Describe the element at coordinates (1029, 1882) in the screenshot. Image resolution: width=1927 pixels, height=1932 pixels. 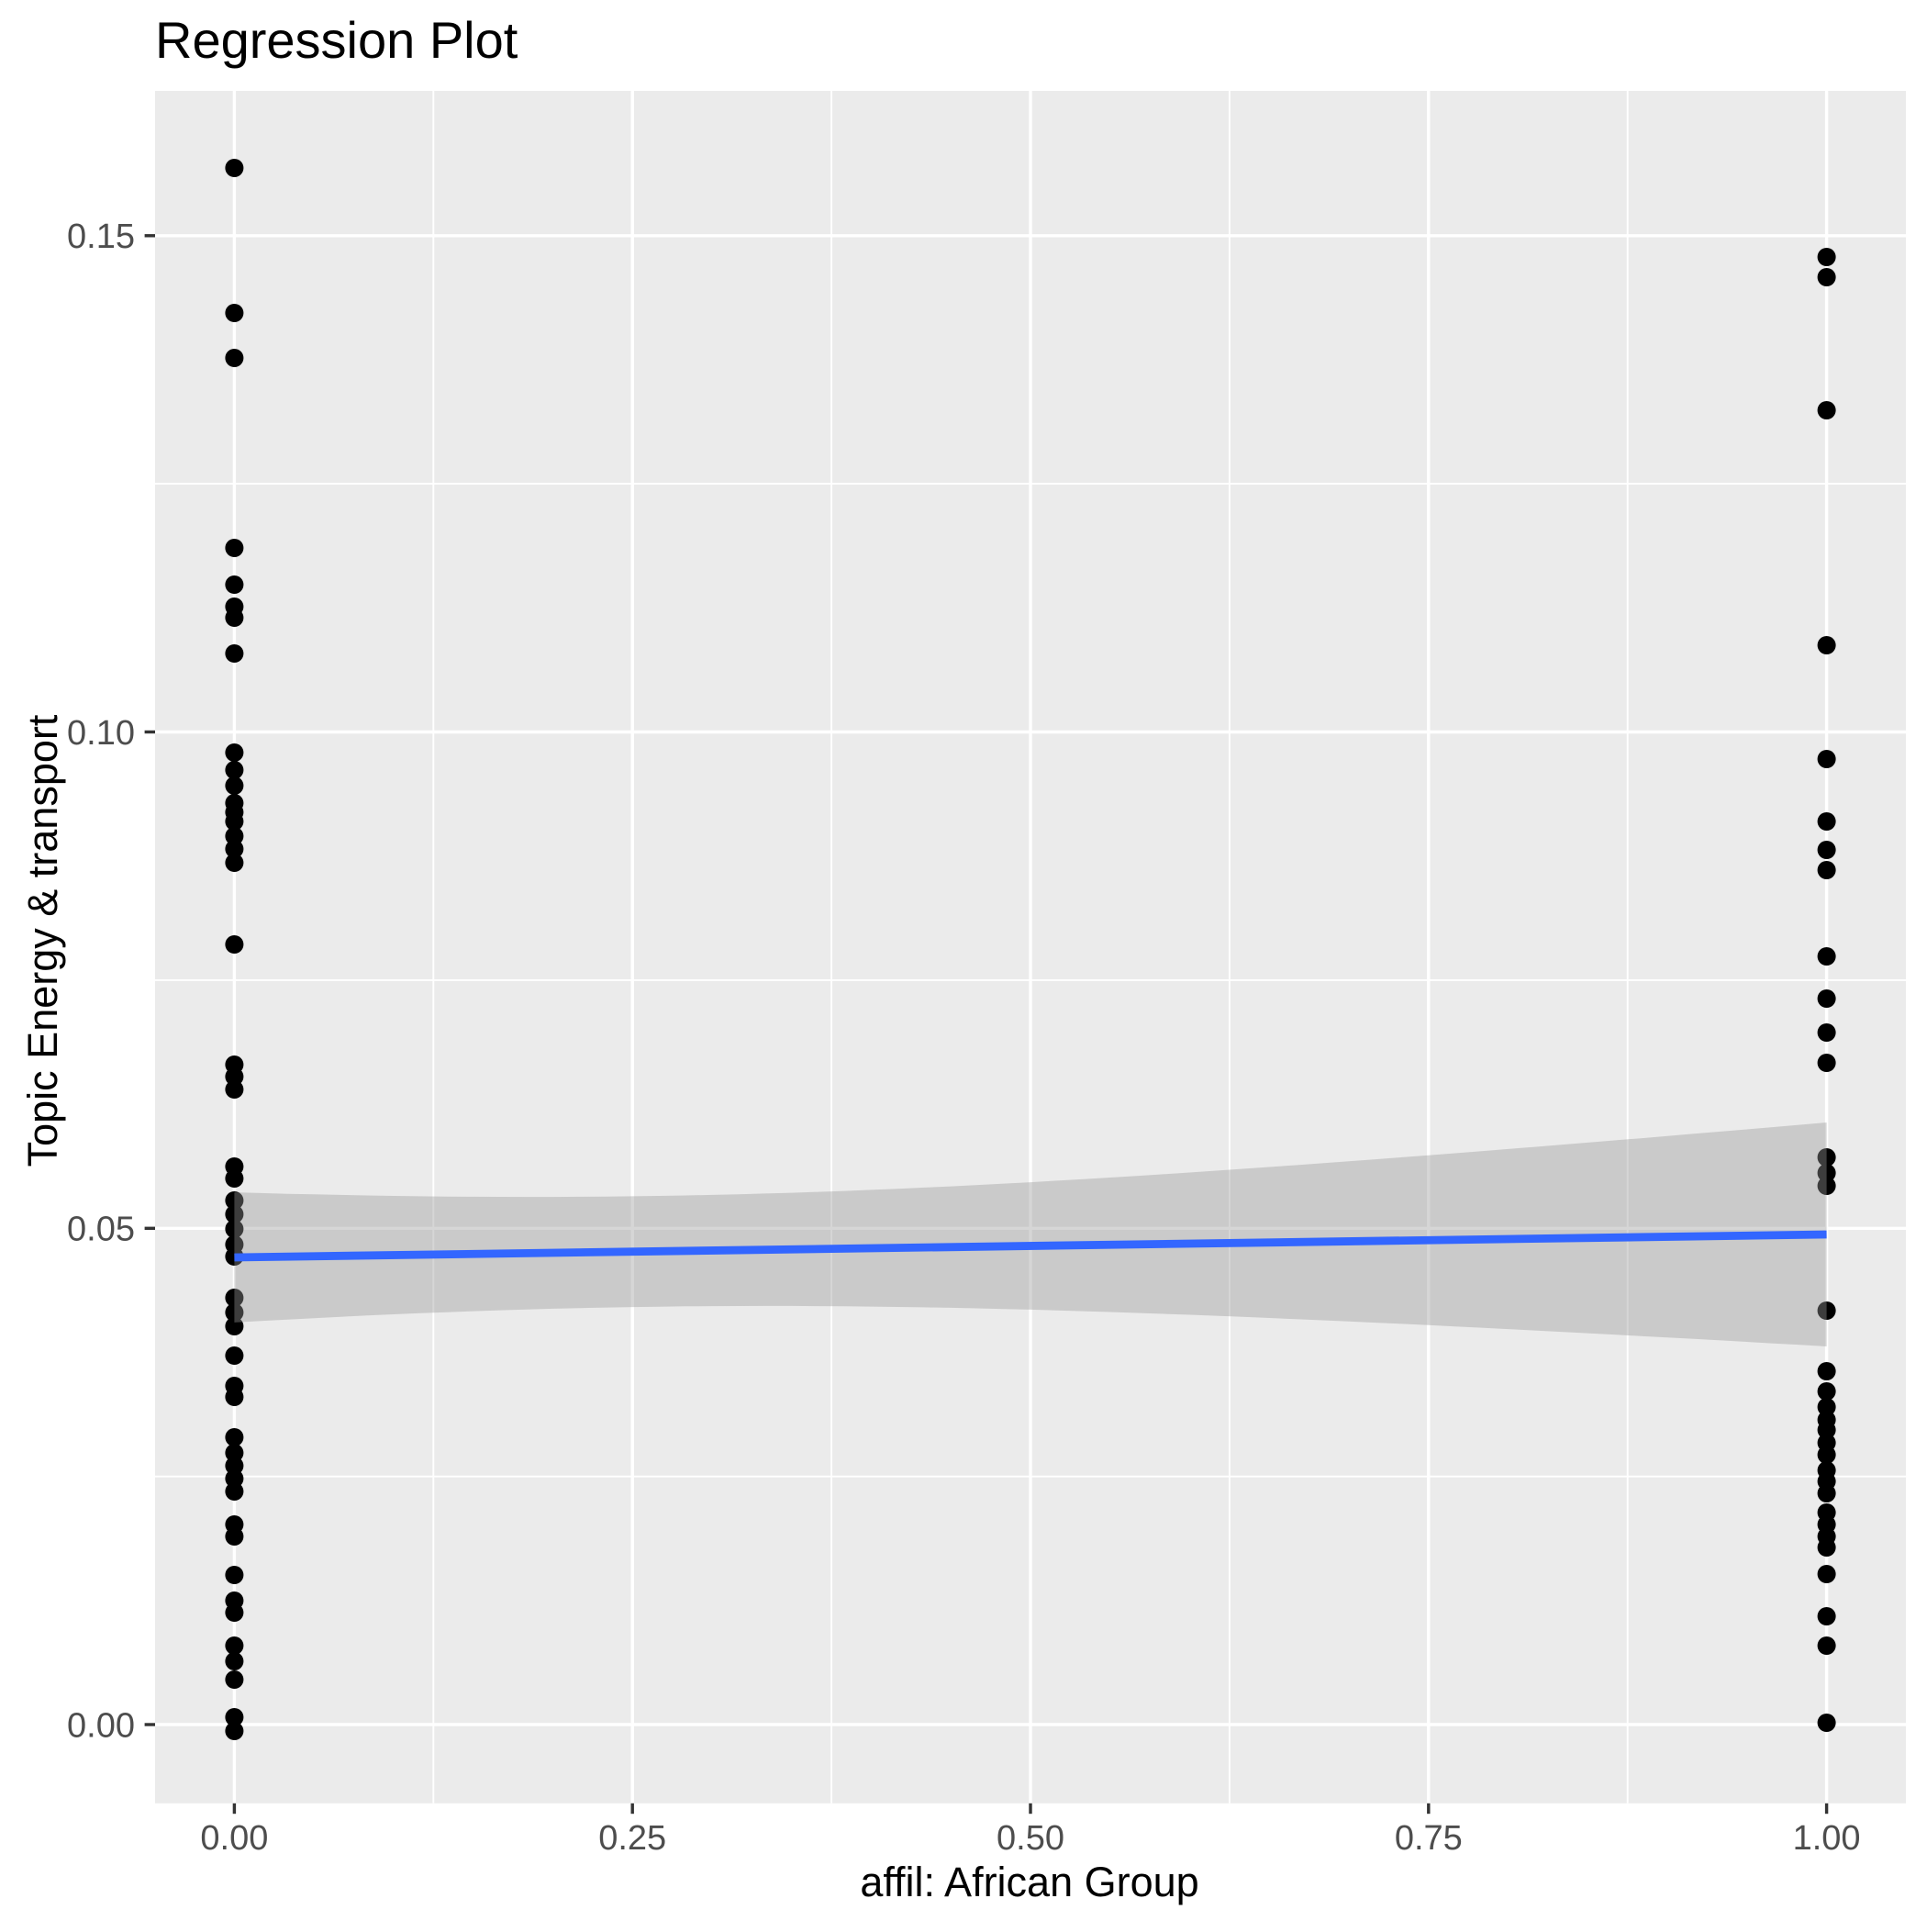
I see `svg-text: affil: African Group` at that location.